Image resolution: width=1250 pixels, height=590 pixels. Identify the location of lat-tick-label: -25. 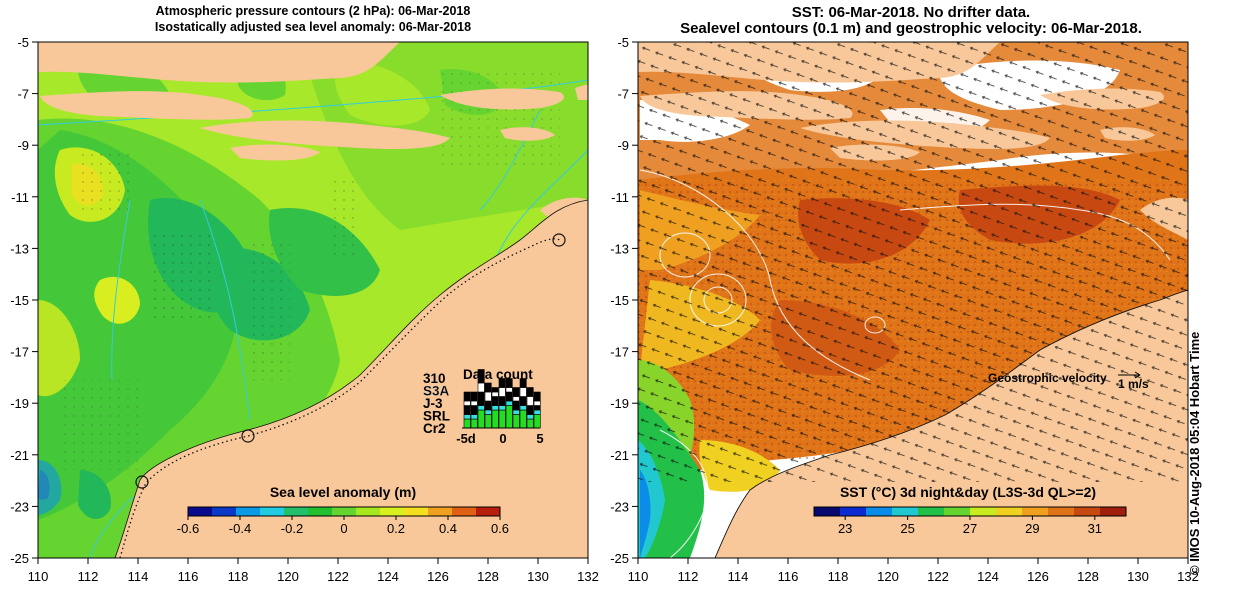
(619, 558).